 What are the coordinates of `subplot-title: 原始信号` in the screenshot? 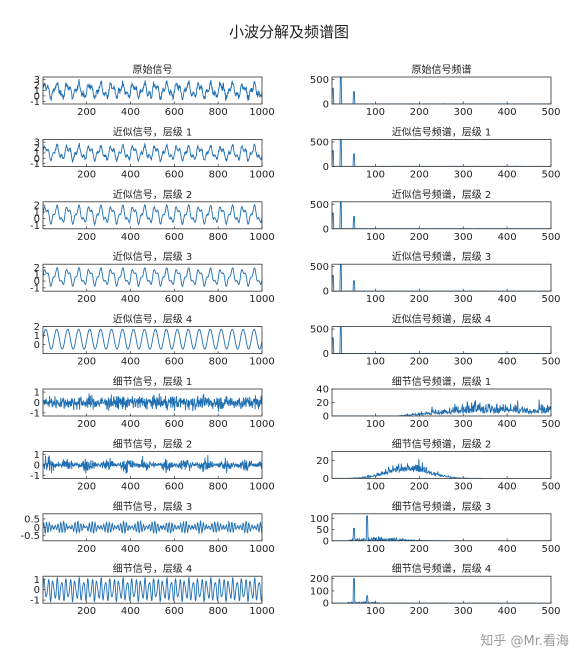 It's located at (153, 69).